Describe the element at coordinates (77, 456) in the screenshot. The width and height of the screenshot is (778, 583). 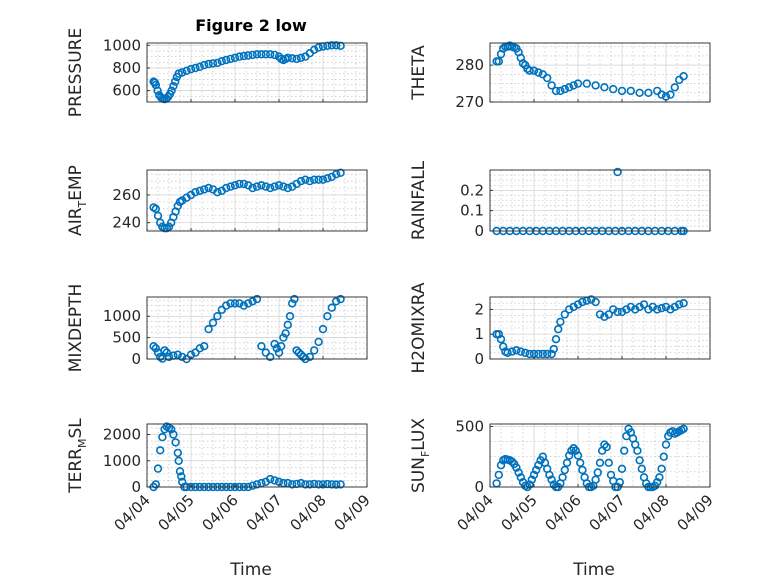
I see `panel-6-y-axis-label: TERRMSL` at that location.